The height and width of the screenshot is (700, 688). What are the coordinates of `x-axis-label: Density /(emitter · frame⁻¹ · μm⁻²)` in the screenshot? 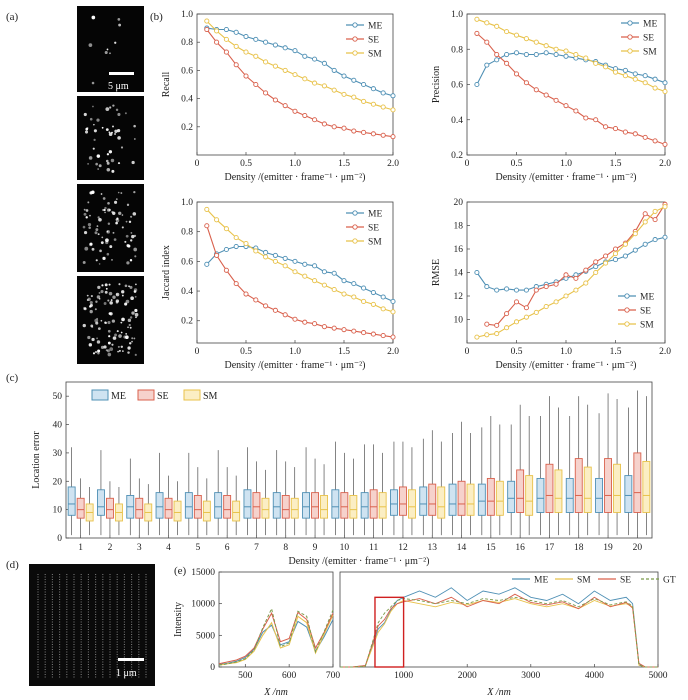 It's located at (294, 365).